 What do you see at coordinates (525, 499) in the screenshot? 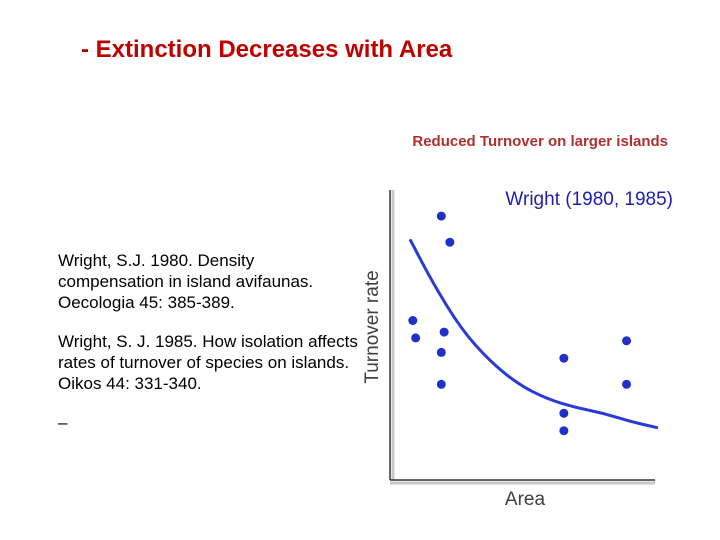
I see `x-axis-label: Area` at bounding box center [525, 499].